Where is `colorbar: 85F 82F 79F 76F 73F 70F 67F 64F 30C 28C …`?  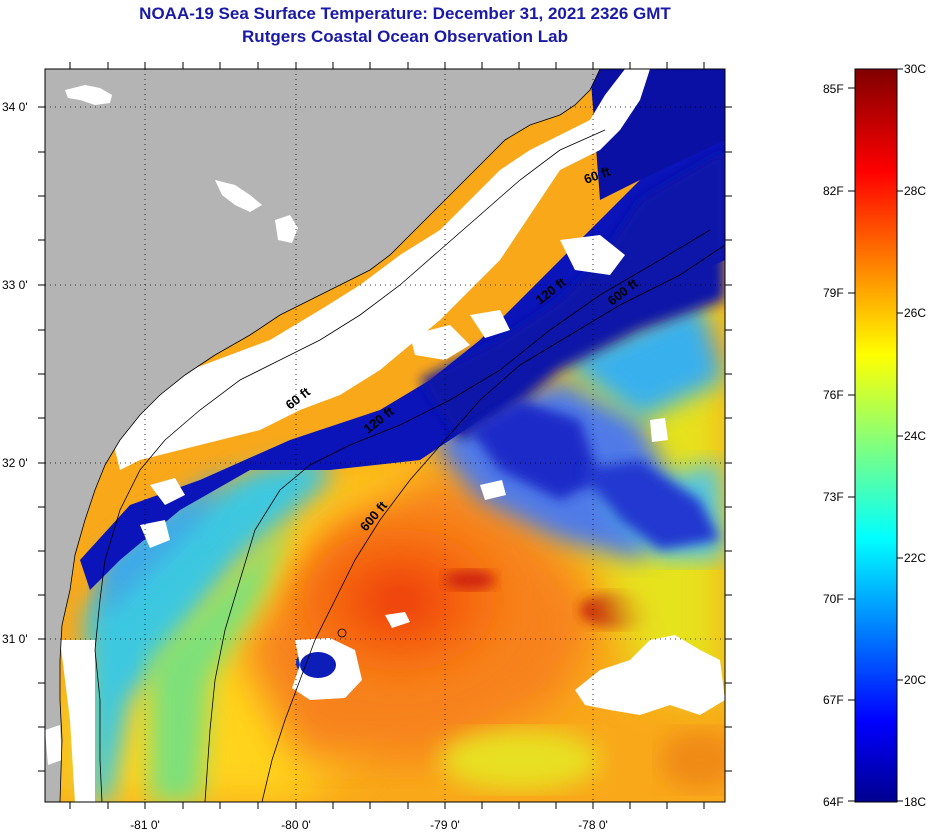 colorbar: 85F 82F 79F 76F 73F 70F 67F 64F 30C 28C … is located at coordinates (874, 435).